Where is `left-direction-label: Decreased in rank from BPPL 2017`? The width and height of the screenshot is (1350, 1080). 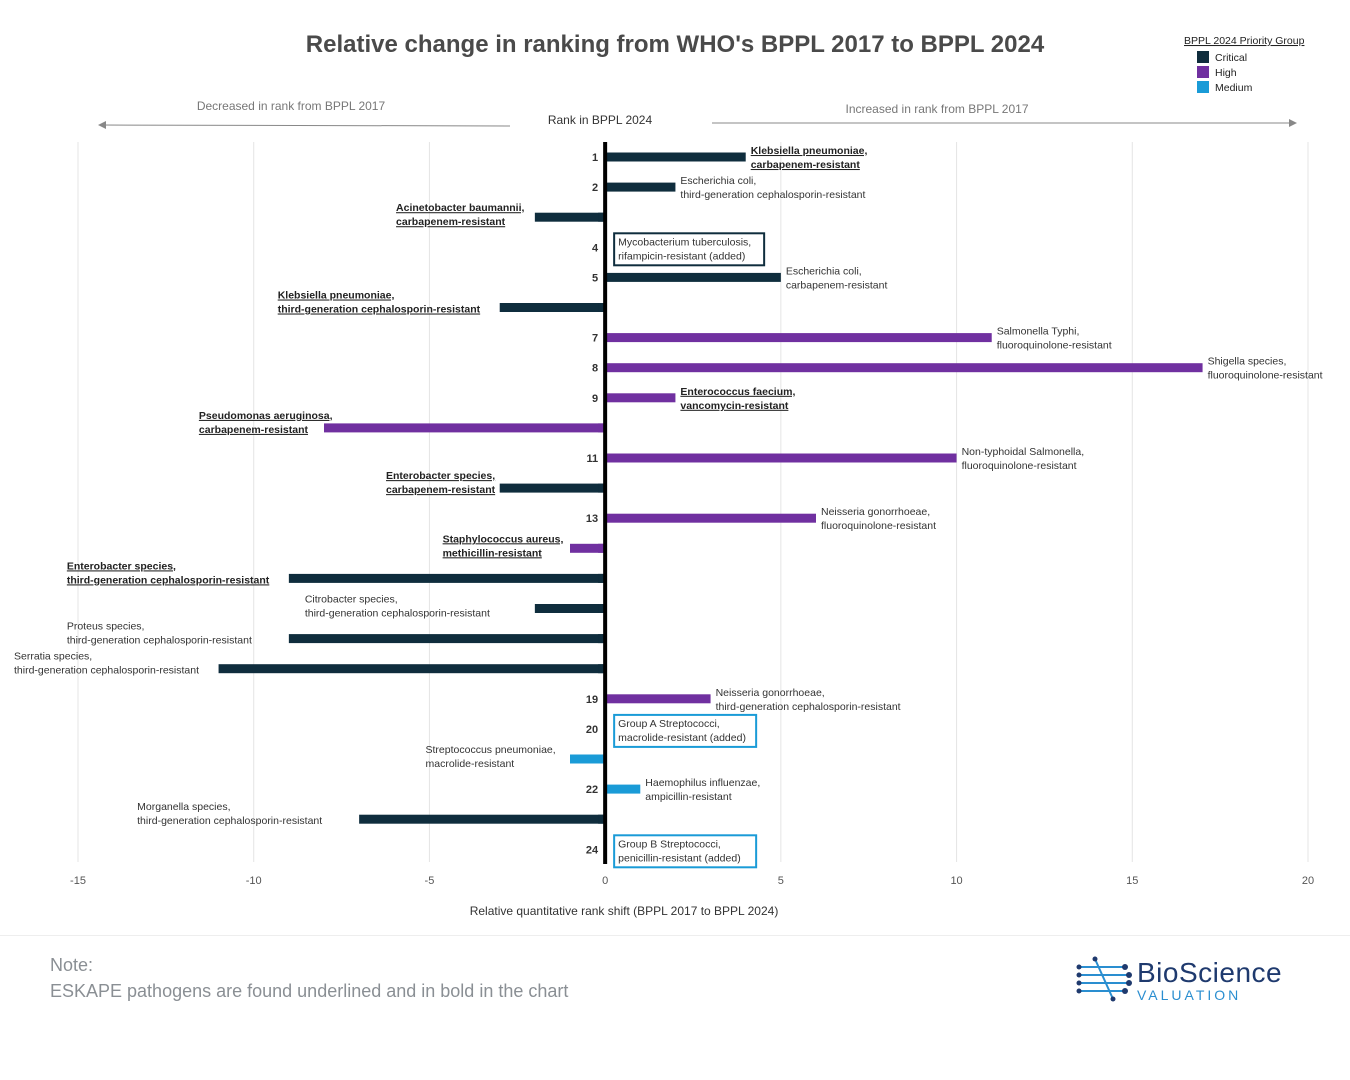 left-direction-label: Decreased in rank from BPPL 2017 is located at coordinates (291, 106).